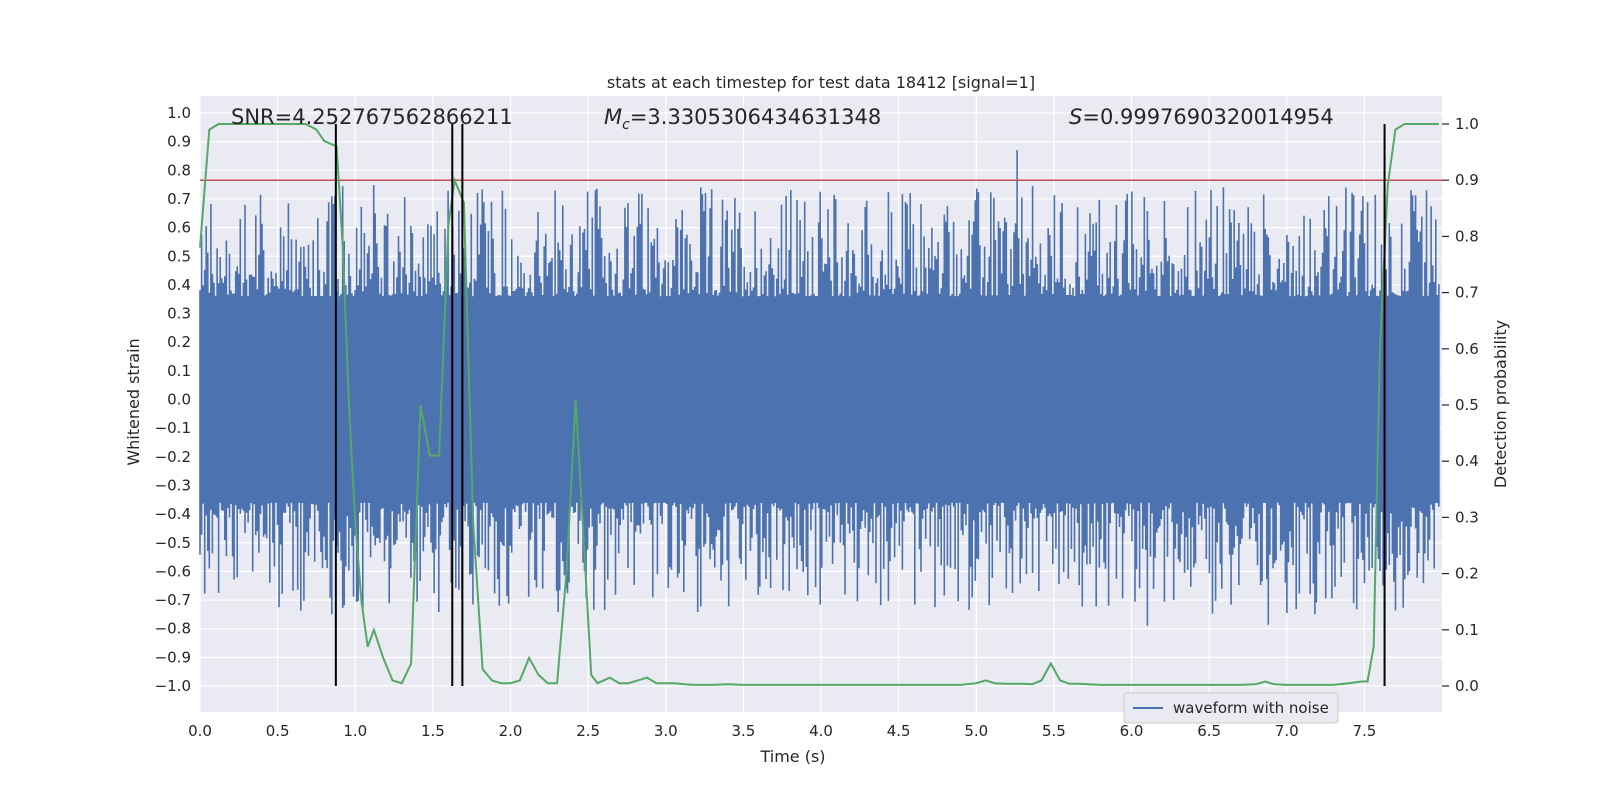 Image resolution: width=1600 pixels, height=800 pixels. What do you see at coordinates (1467, 686) in the screenshot?
I see `y-right-tick-label: 0.0` at bounding box center [1467, 686].